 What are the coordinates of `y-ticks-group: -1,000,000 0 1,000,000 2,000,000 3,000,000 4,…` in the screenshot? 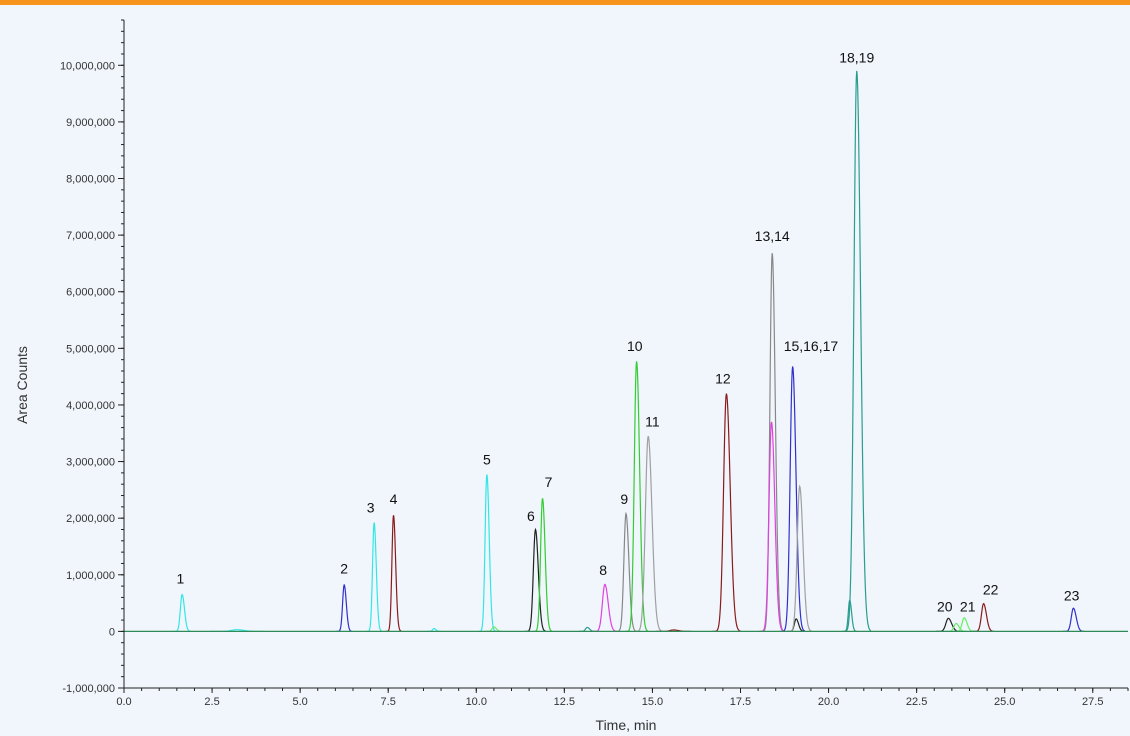 It's located at (92, 357).